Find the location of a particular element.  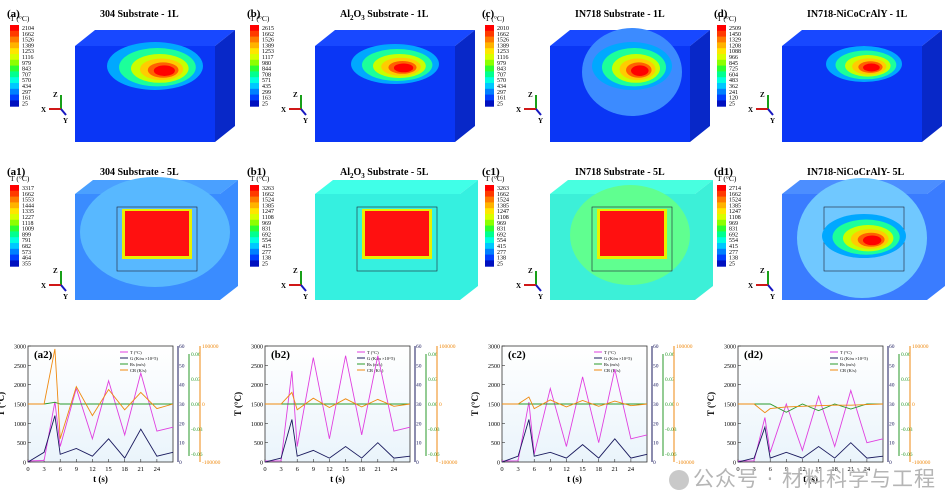

y-tick-label: 2000 is located at coordinates (494, 386).